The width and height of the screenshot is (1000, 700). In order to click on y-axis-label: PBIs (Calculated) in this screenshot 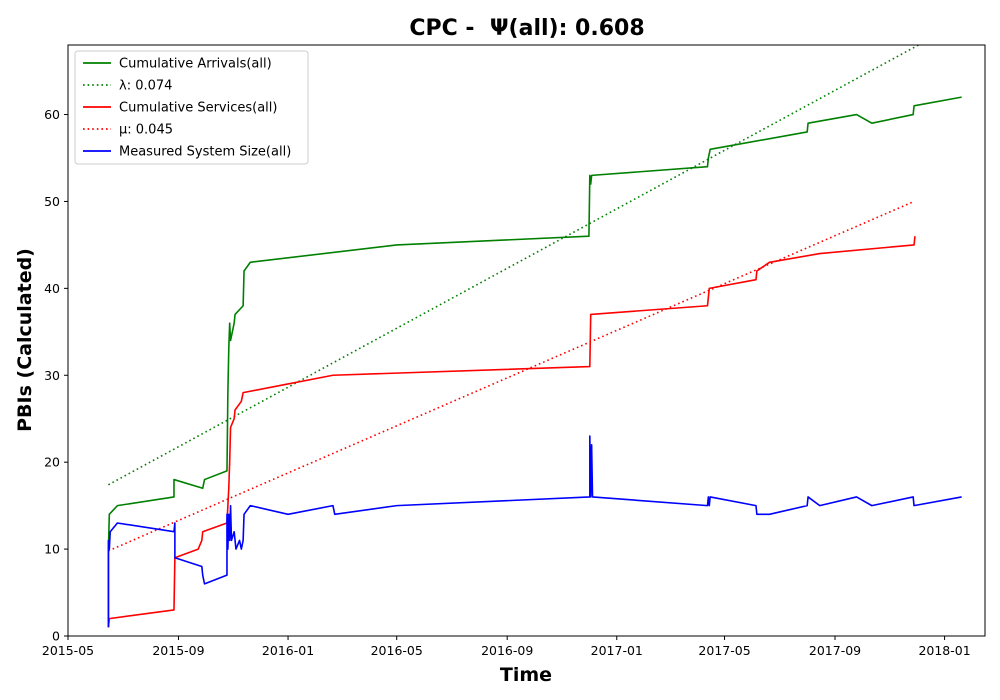, I will do `click(25, 340)`.